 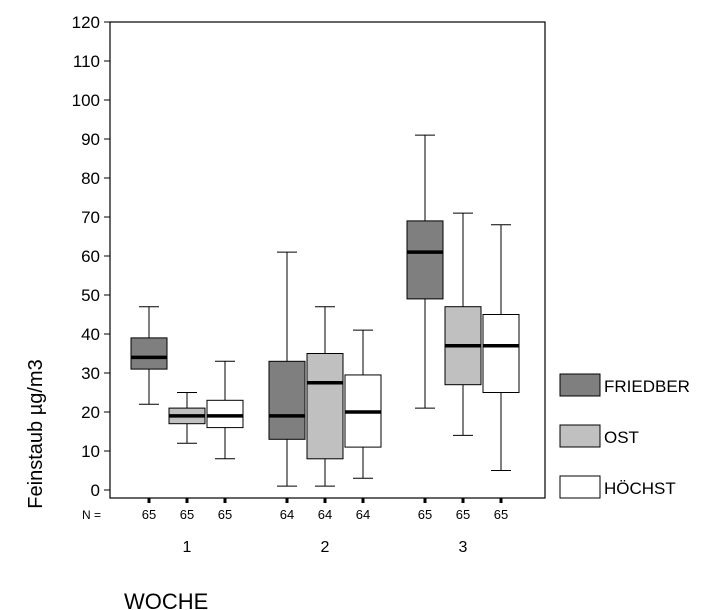 What do you see at coordinates (187, 547) in the screenshot?
I see `x-category-label: 1` at bounding box center [187, 547].